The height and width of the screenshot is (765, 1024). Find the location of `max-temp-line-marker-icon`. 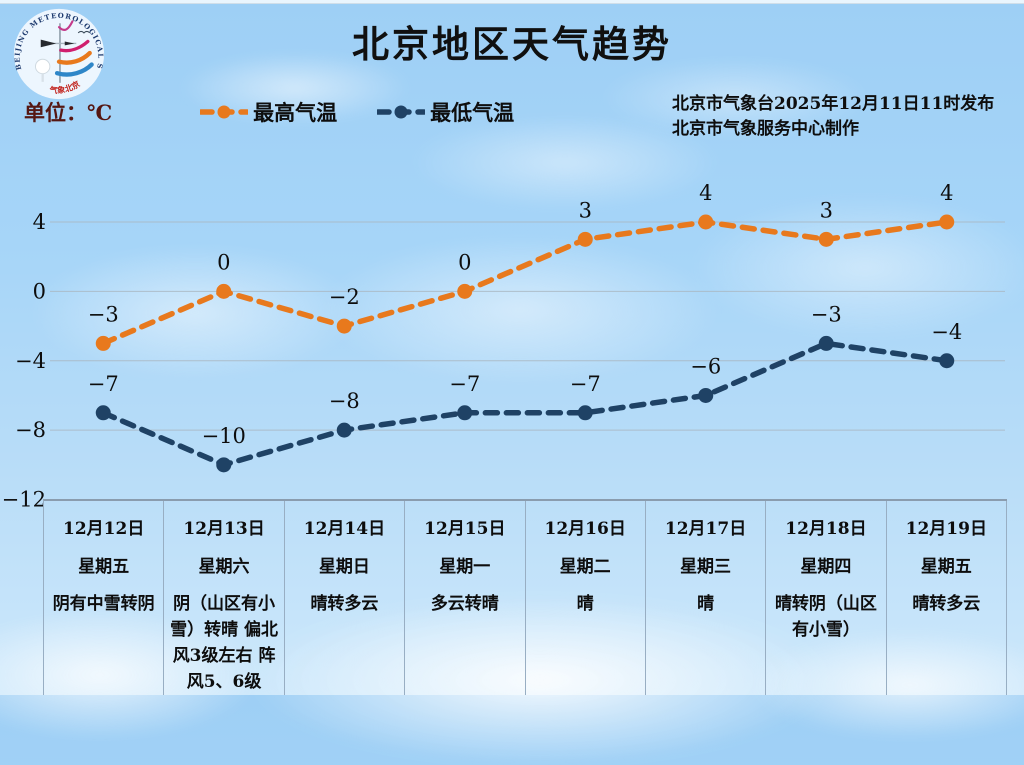

max-temp-line-marker-icon is located at coordinates (224, 112).